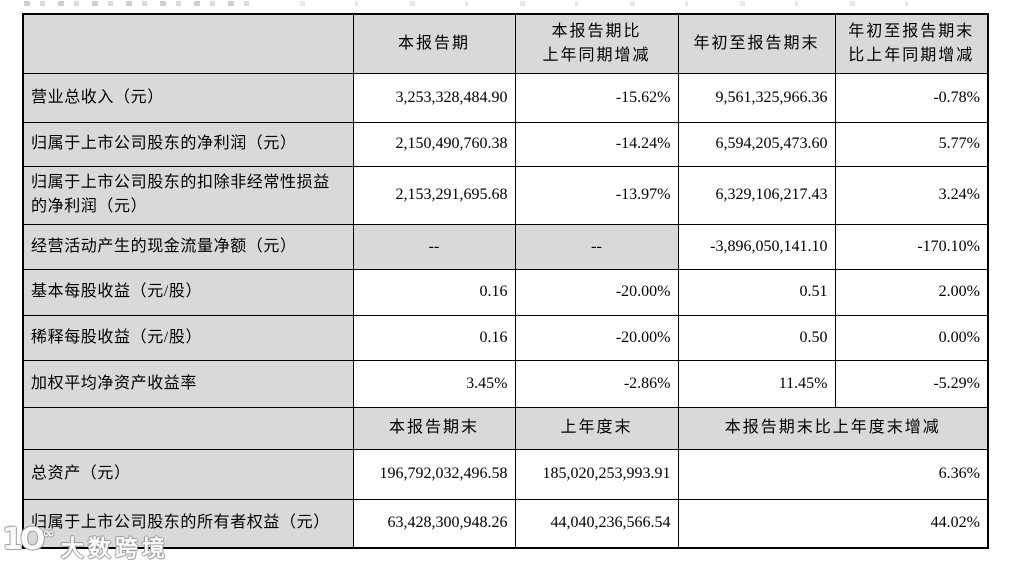  I want to click on header-current-period: 本报告期, so click(434, 43).